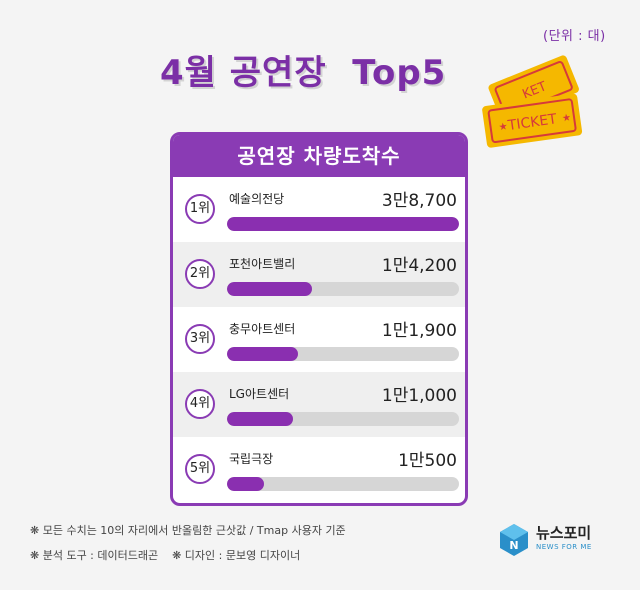 Image resolution: width=640 pixels, height=590 pixels. I want to click on page-title: 4월 공연장 Top5, so click(303, 73).